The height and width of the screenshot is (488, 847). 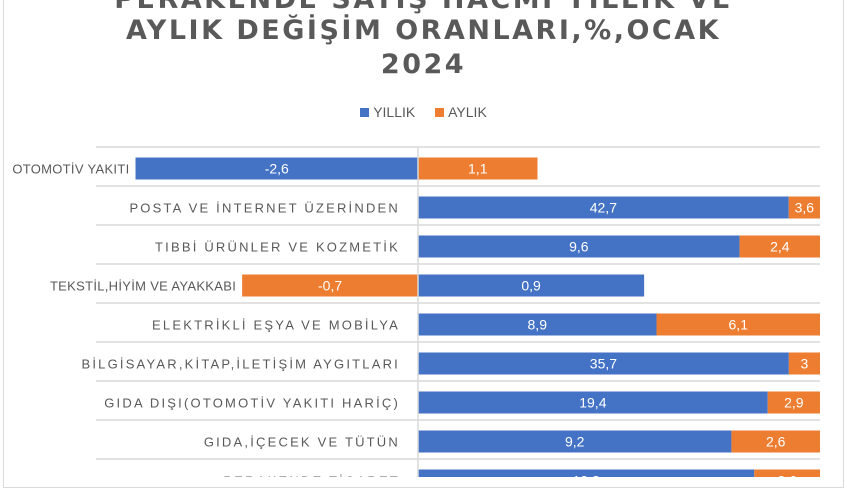 I want to click on category-label: PERAKENDE TİCARET, so click(x=311, y=476).